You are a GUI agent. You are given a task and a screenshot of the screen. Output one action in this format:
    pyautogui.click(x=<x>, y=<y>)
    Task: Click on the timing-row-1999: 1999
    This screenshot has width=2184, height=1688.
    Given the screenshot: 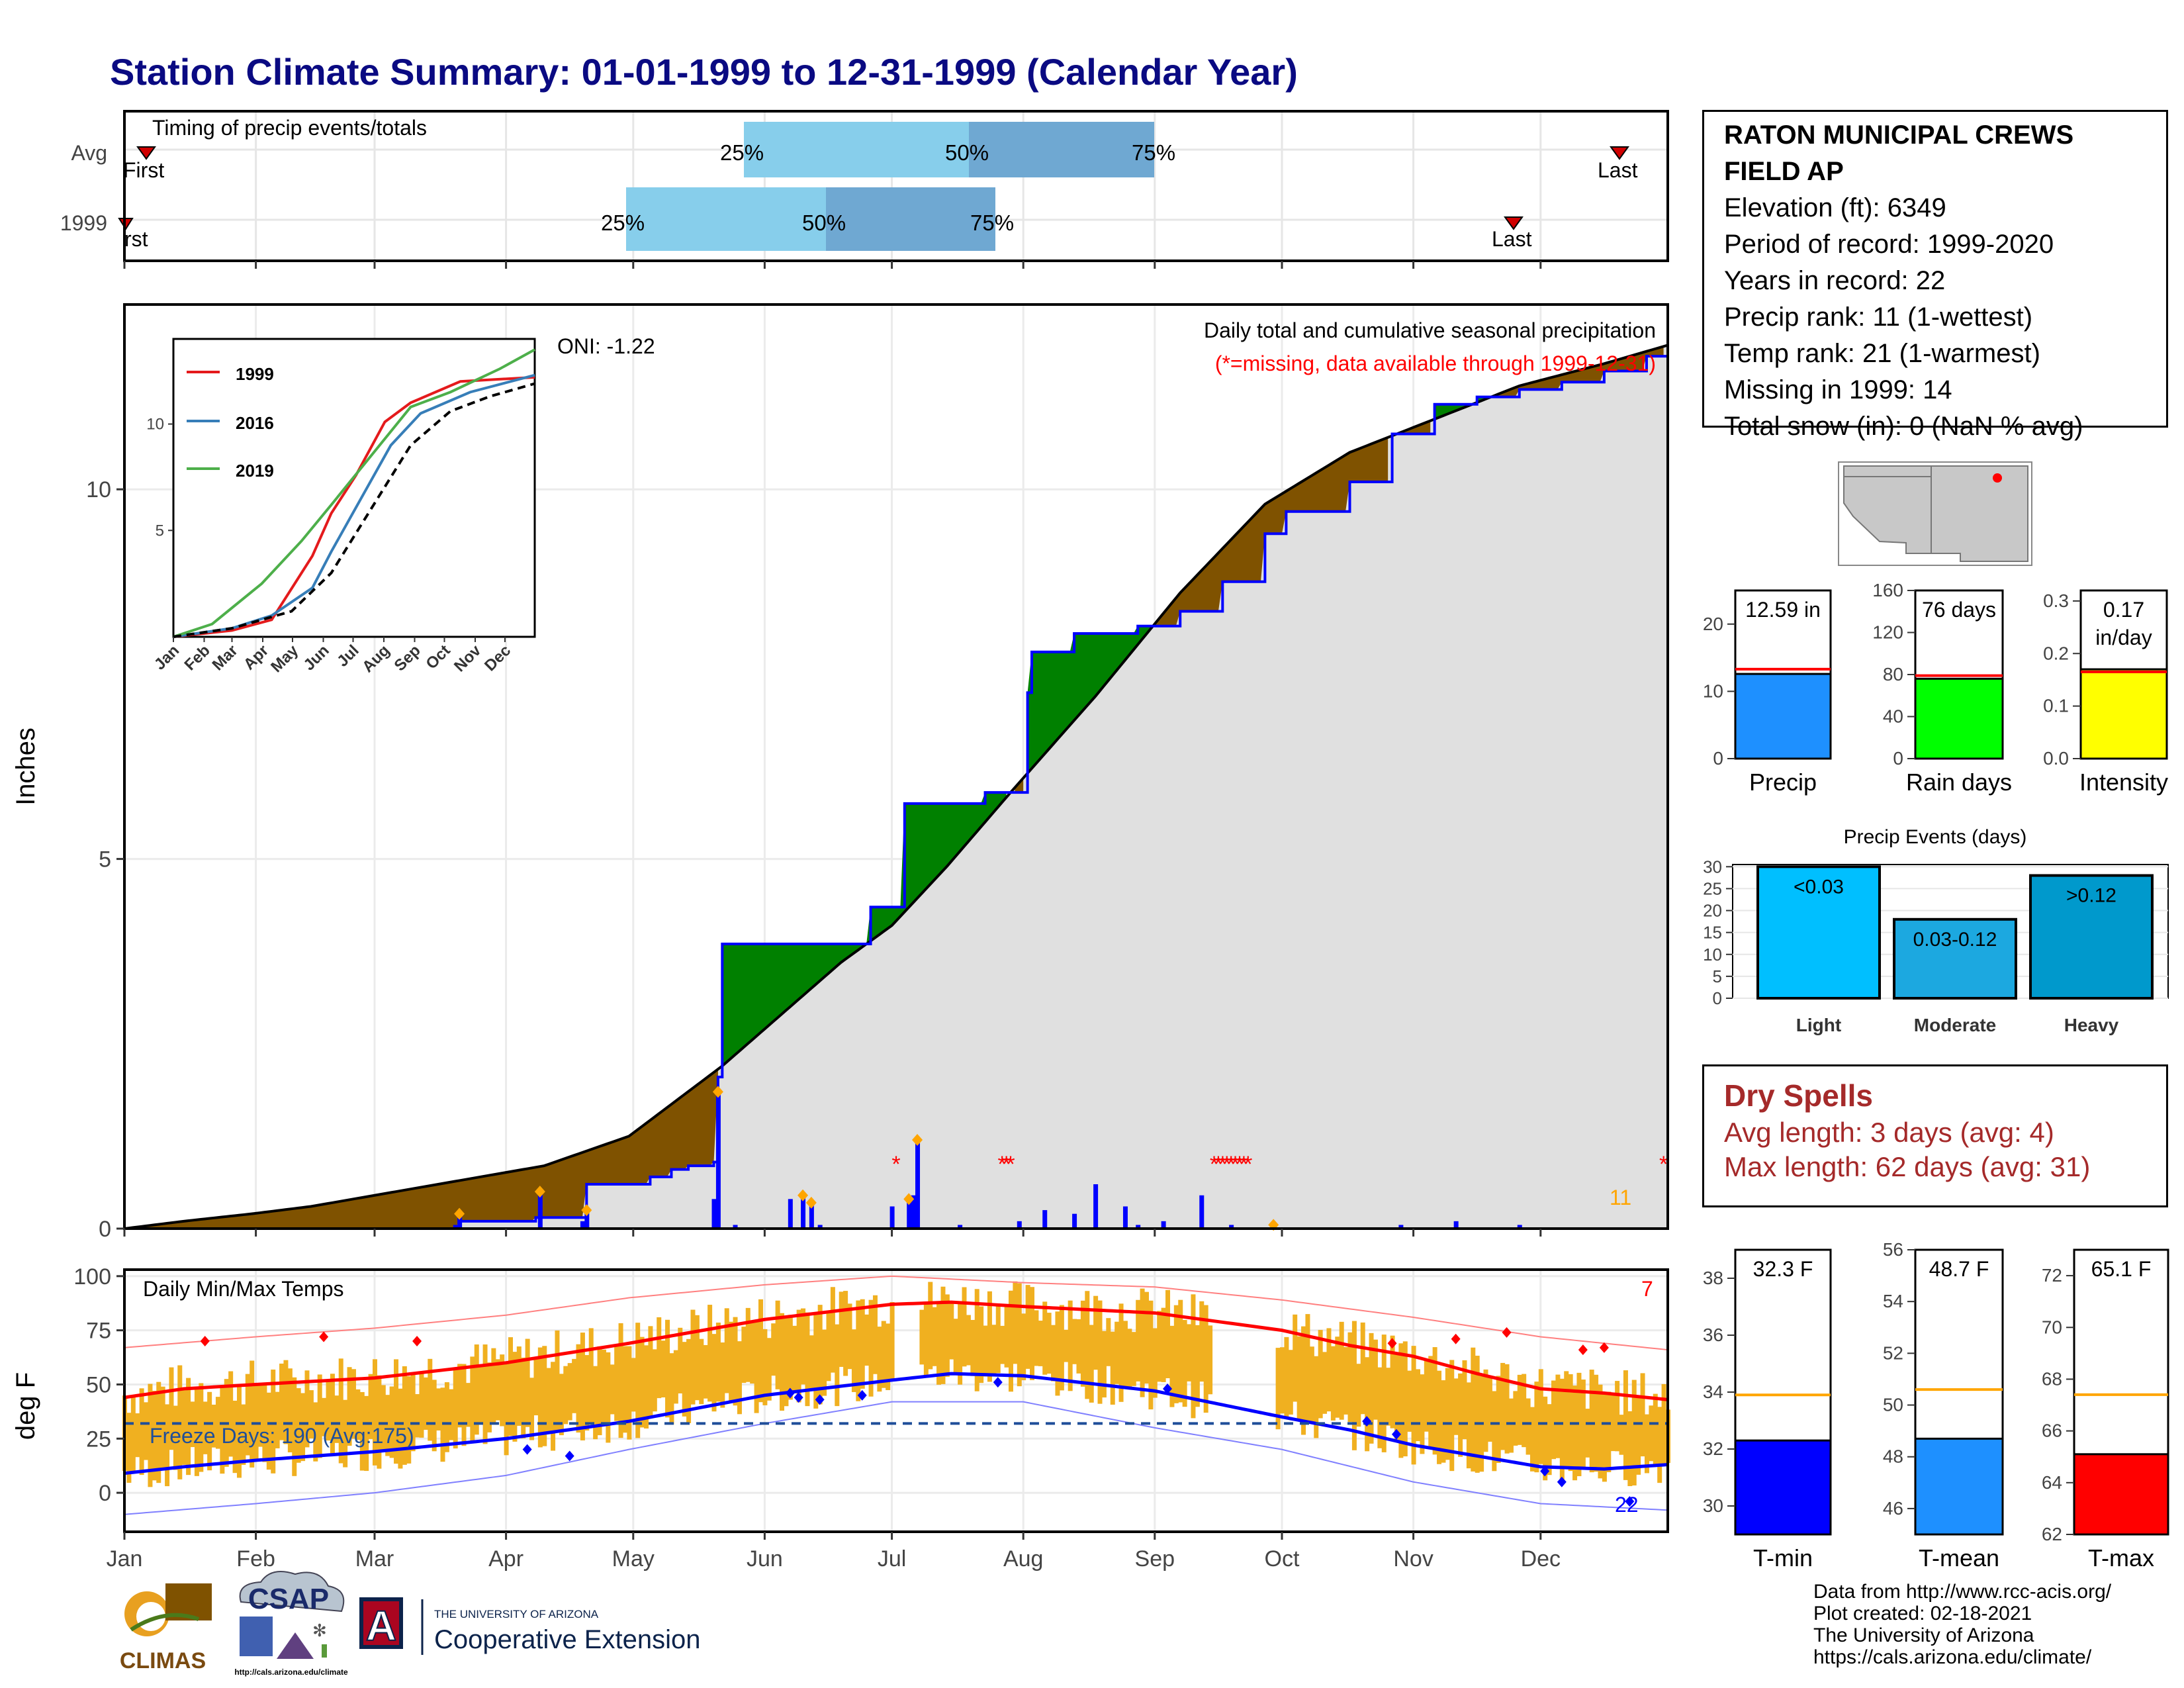 What is the action you would take?
    pyautogui.click(x=83, y=223)
    